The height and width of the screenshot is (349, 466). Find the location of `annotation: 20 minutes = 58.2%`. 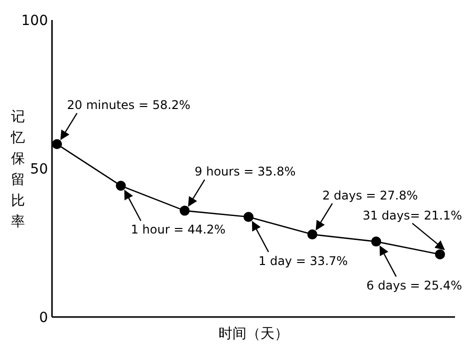

annotation: 20 minutes = 58.2% is located at coordinates (128, 105).